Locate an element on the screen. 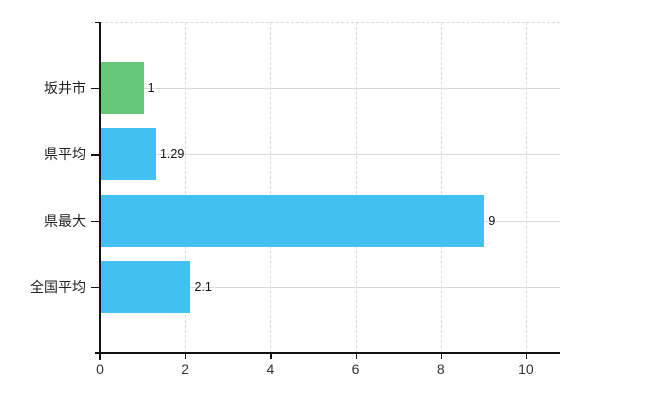  x-axis-tick-label: 10 is located at coordinates (526, 369).